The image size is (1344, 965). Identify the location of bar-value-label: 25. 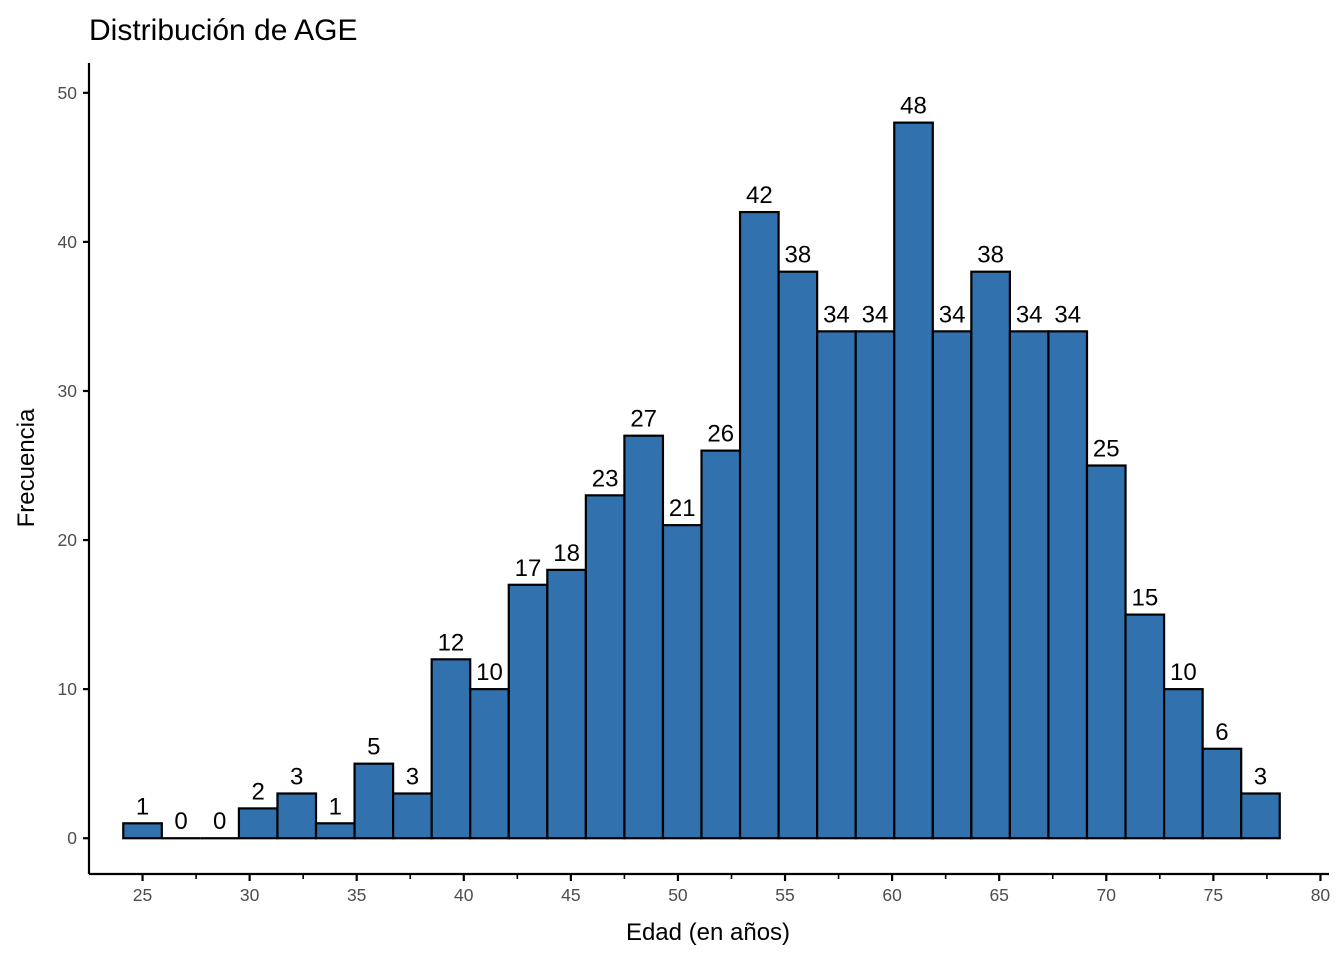
(1106, 449).